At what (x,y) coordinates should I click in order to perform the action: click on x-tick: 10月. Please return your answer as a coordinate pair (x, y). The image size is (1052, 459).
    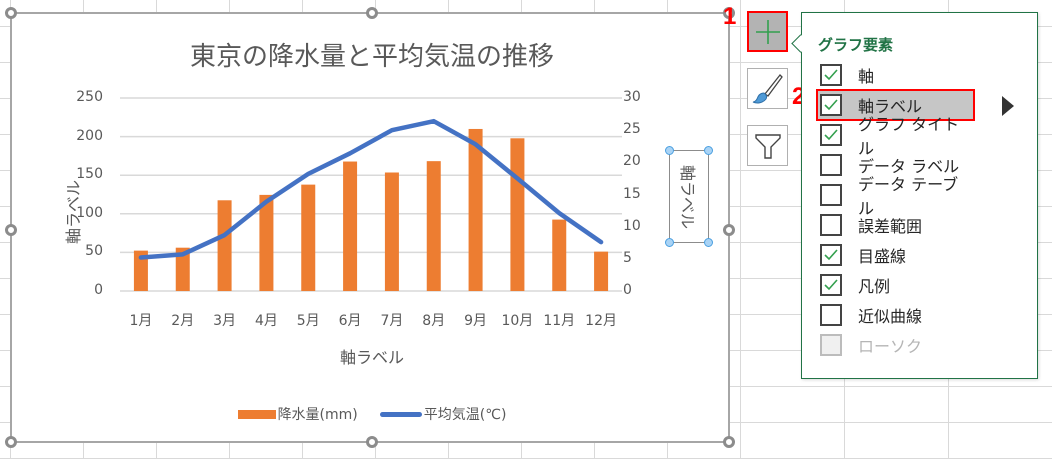
    Looking at the image, I should click on (517, 321).